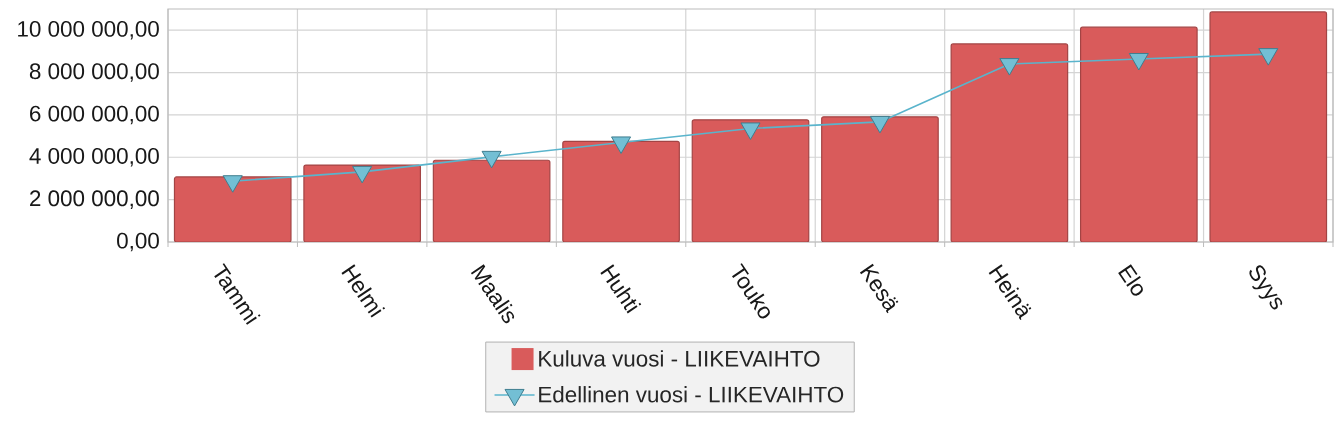  I want to click on y-tick-label: 6 000 000,00, so click(94, 115).